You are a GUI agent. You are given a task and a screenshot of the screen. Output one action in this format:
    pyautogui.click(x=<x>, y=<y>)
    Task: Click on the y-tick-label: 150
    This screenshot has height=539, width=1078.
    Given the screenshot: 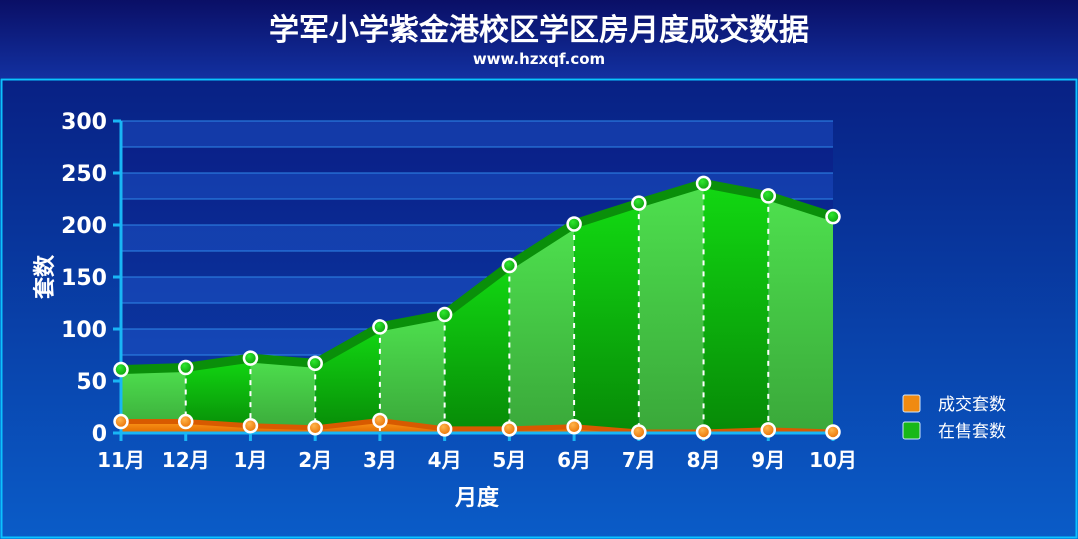 What is the action you would take?
    pyautogui.click(x=84, y=278)
    